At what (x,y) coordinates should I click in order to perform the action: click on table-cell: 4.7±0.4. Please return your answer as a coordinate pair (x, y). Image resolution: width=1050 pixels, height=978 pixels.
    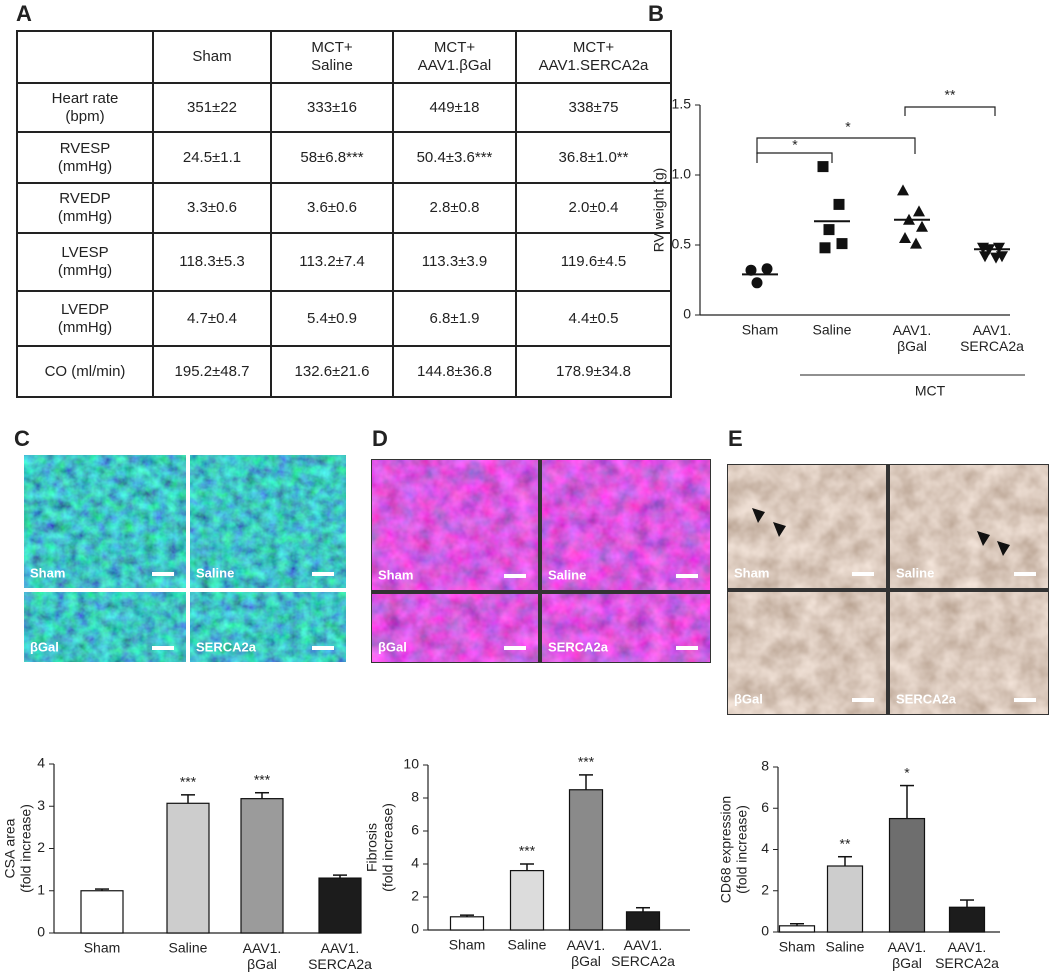
    Looking at the image, I should click on (212, 318).